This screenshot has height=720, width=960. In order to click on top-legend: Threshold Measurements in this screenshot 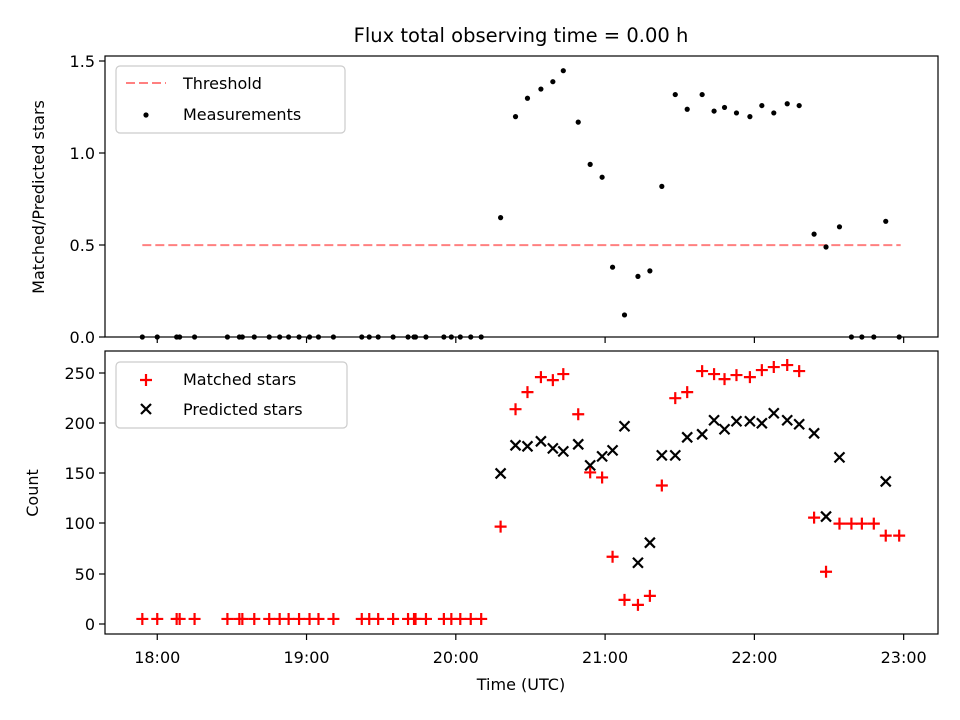, I will do `click(230, 99)`.